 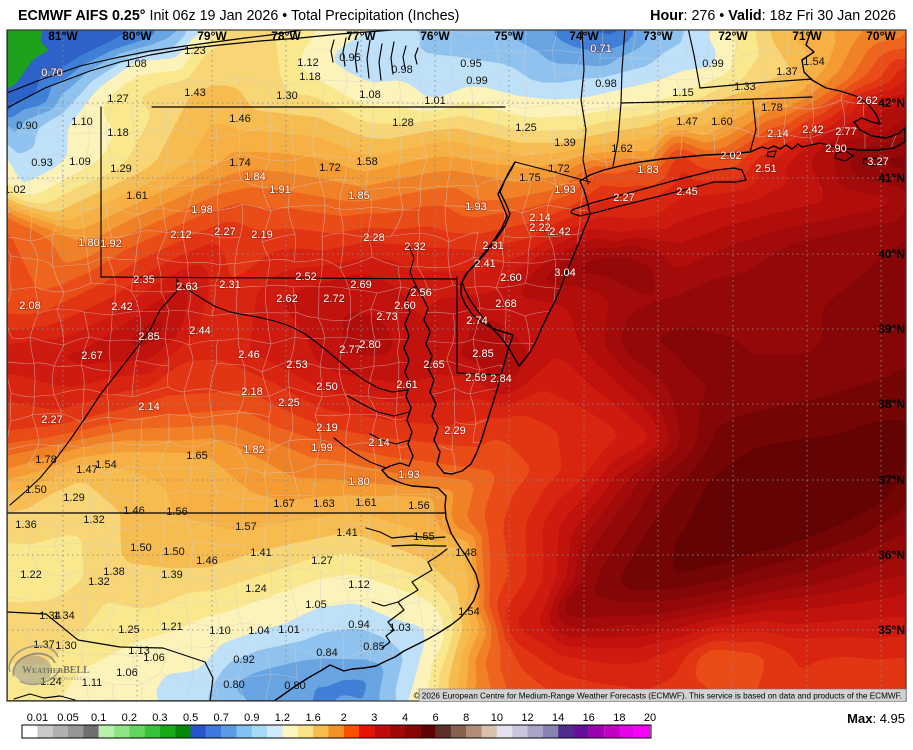 I want to click on svg-text: 2.42, so click(x=812, y=130).